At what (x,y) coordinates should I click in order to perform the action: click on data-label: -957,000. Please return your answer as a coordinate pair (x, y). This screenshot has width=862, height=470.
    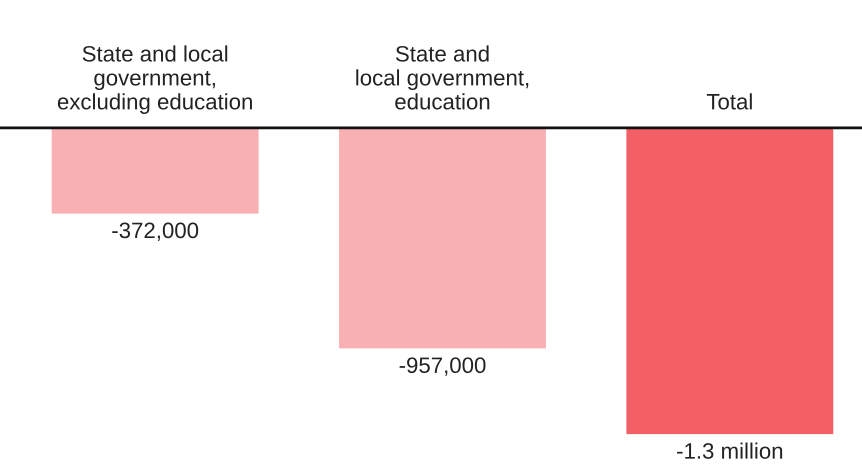
    Looking at the image, I should click on (443, 366).